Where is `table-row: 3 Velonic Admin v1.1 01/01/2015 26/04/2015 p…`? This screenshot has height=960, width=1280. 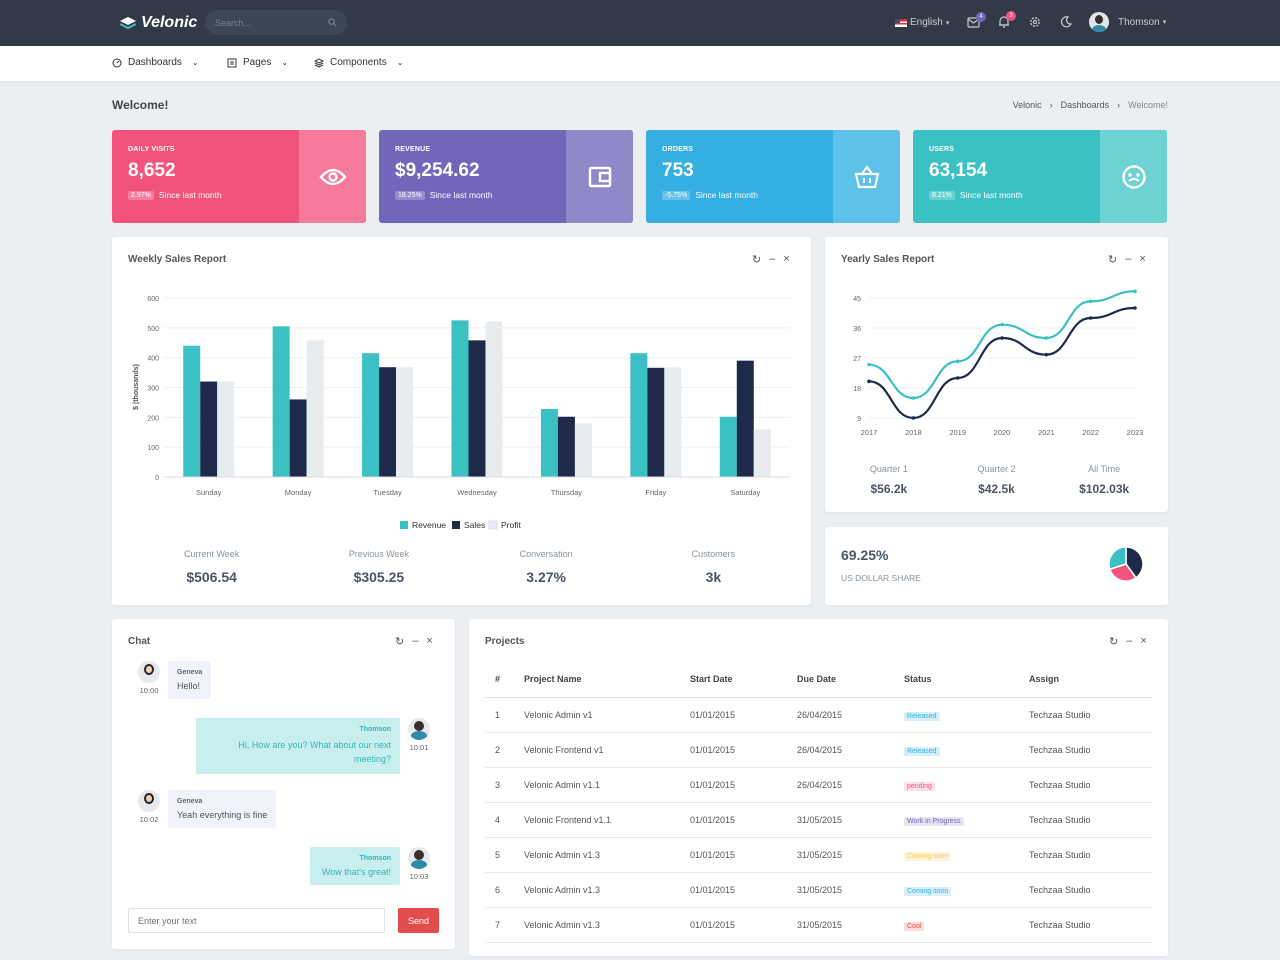
table-row: 3 Velonic Admin v1.1 01/01/2015 26/04/2015 p… is located at coordinates (818, 785).